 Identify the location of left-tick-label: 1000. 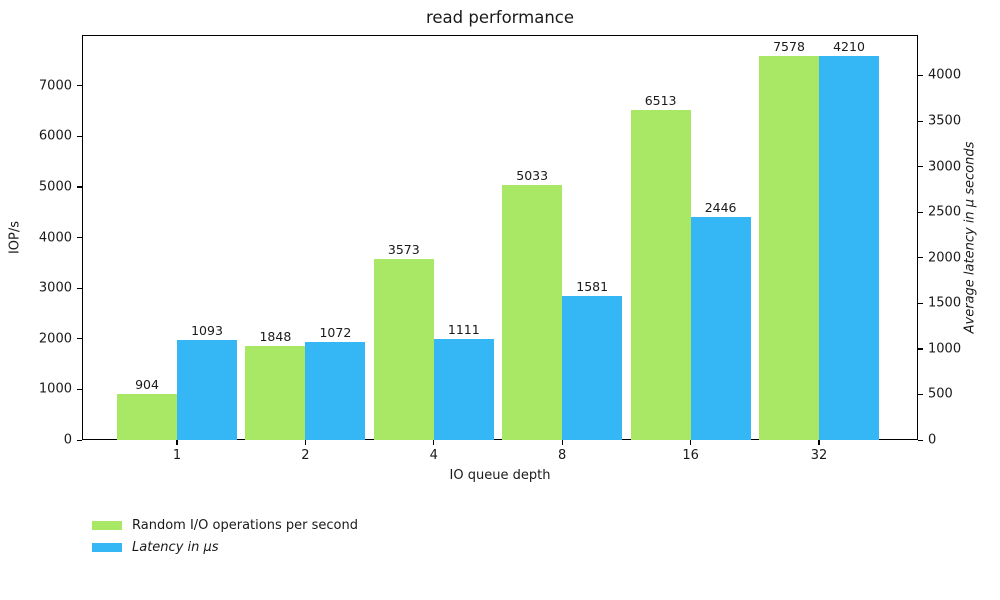
(55, 389).